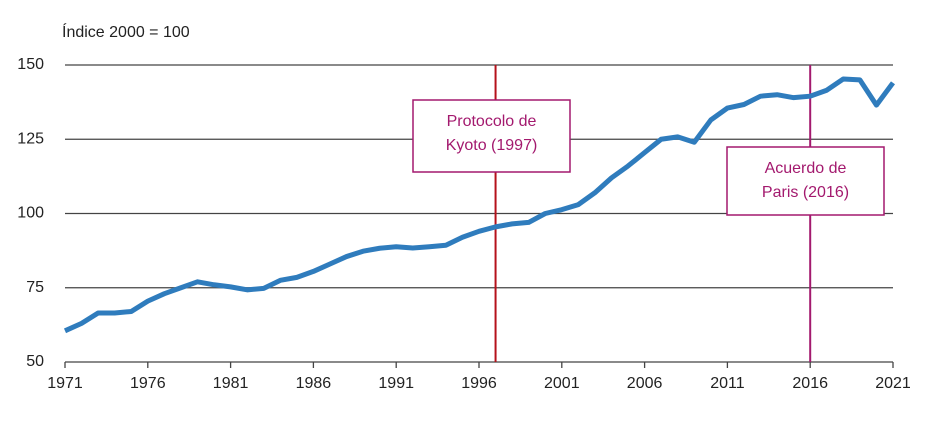 The width and height of the screenshot is (936, 440). I want to click on y-tick-label: 50, so click(35, 361).